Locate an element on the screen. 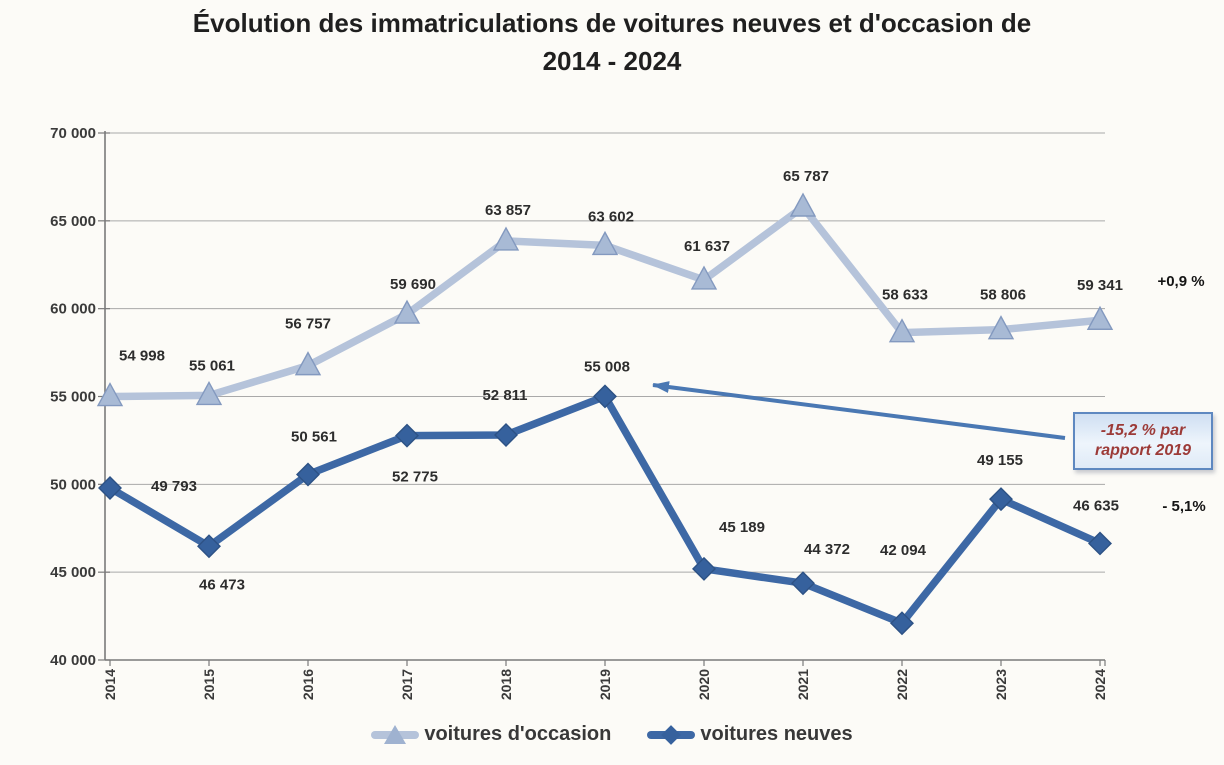 This screenshot has height=765, width=1224. data-label-neuves: 49 155 is located at coordinates (1000, 460).